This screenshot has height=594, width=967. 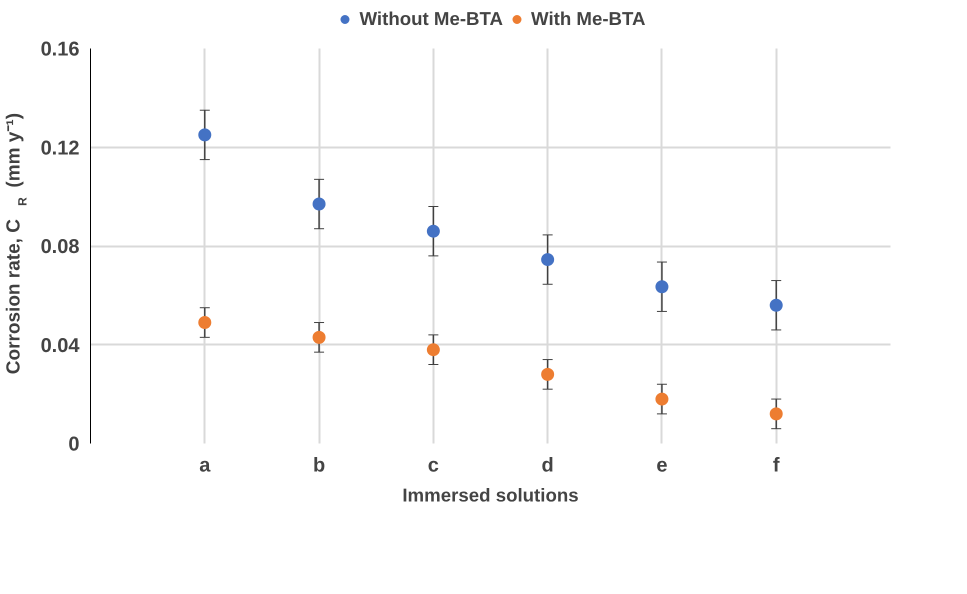 What do you see at coordinates (548, 465) in the screenshot?
I see `x-tick-label: d` at bounding box center [548, 465].